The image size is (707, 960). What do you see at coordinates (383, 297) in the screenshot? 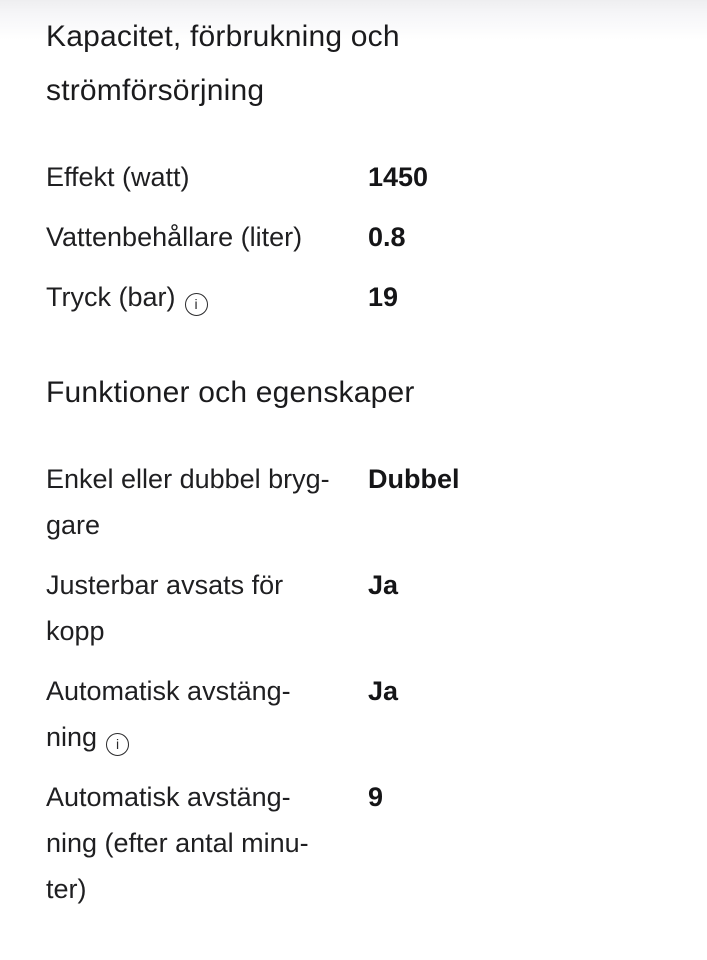
I see `spec-value: 19` at bounding box center [383, 297].